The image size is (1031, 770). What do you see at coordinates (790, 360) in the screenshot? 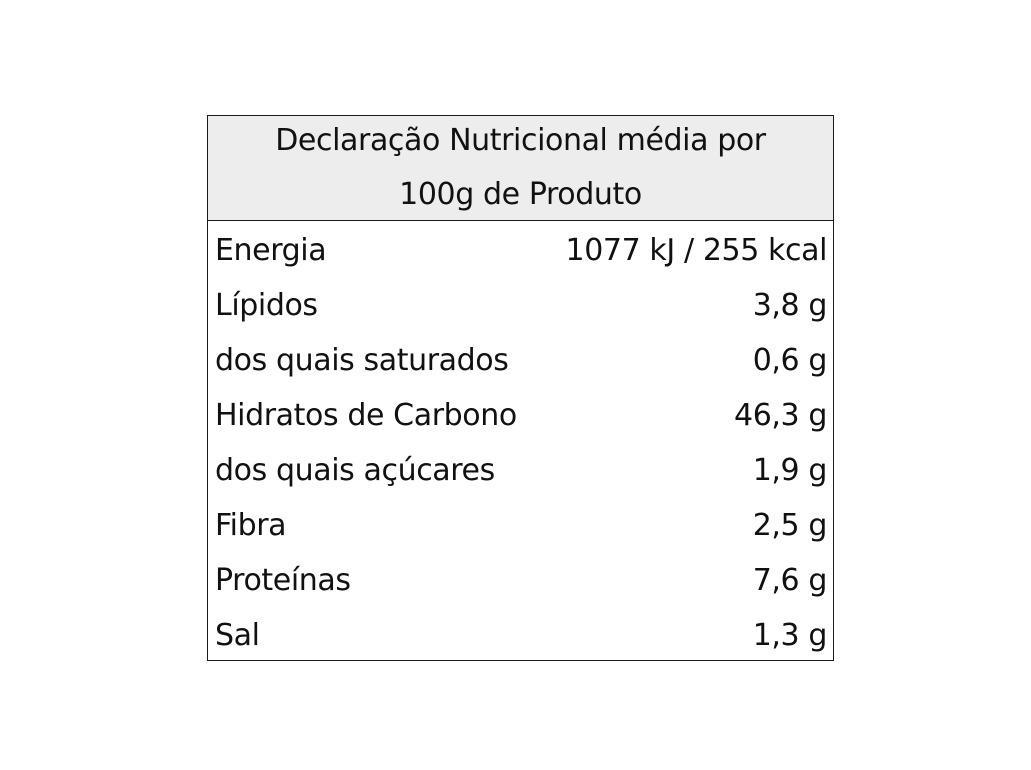
I see `row-value: 0,6 g` at bounding box center [790, 360].